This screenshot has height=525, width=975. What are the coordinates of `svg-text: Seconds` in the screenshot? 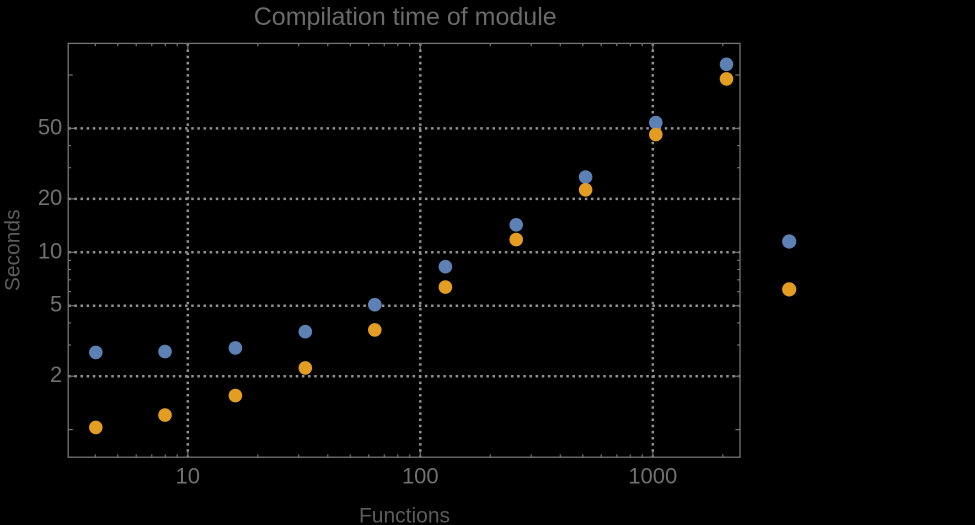 It's located at (12, 250).